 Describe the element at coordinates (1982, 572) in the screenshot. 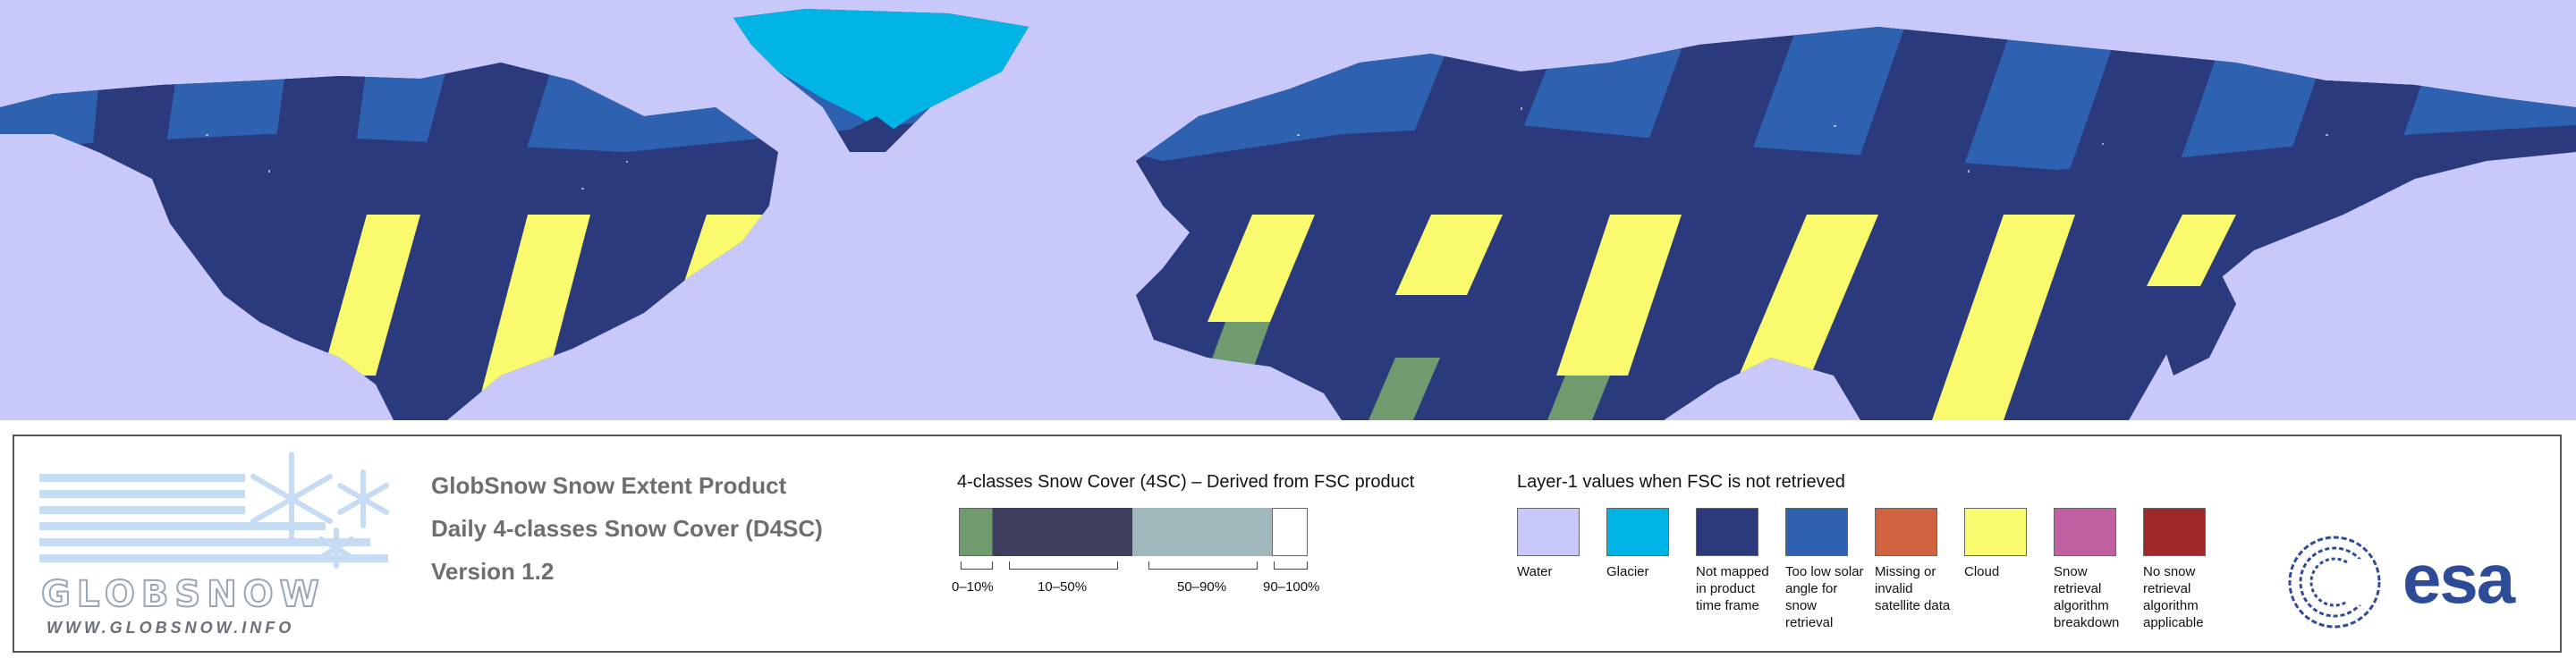

I see `label-cloud: Cloud` at that location.